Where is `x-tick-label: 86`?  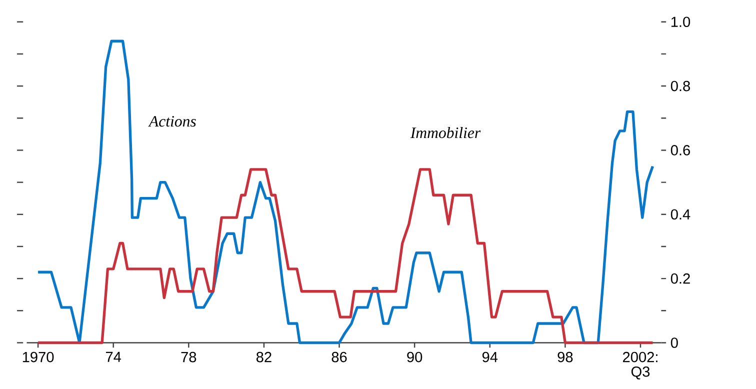 x-tick-label: 86 is located at coordinates (339, 357).